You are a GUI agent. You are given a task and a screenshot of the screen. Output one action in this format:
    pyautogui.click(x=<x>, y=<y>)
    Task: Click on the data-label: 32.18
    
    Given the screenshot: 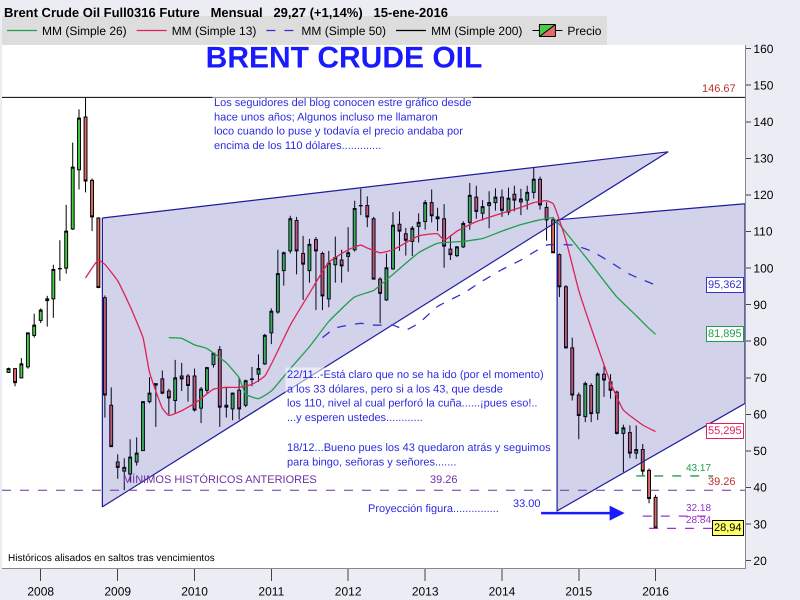 What is the action you would take?
    pyautogui.click(x=699, y=508)
    